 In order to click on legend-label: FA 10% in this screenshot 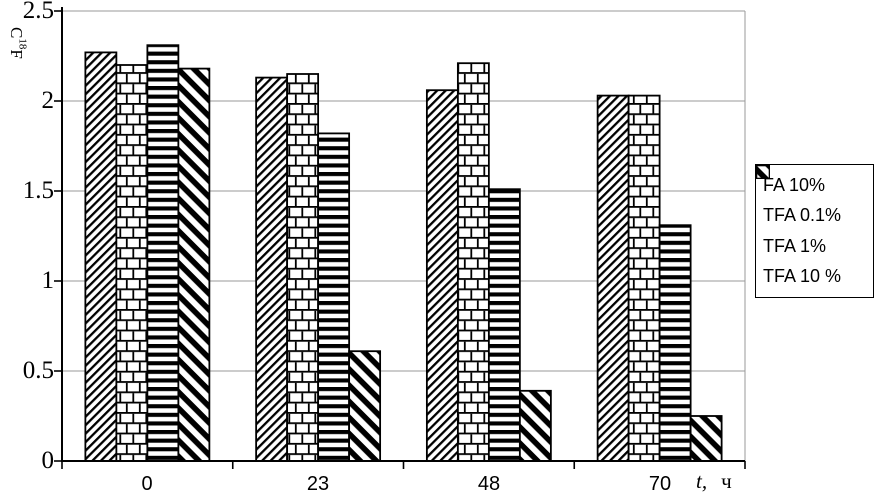, I will do `click(794, 184)`.